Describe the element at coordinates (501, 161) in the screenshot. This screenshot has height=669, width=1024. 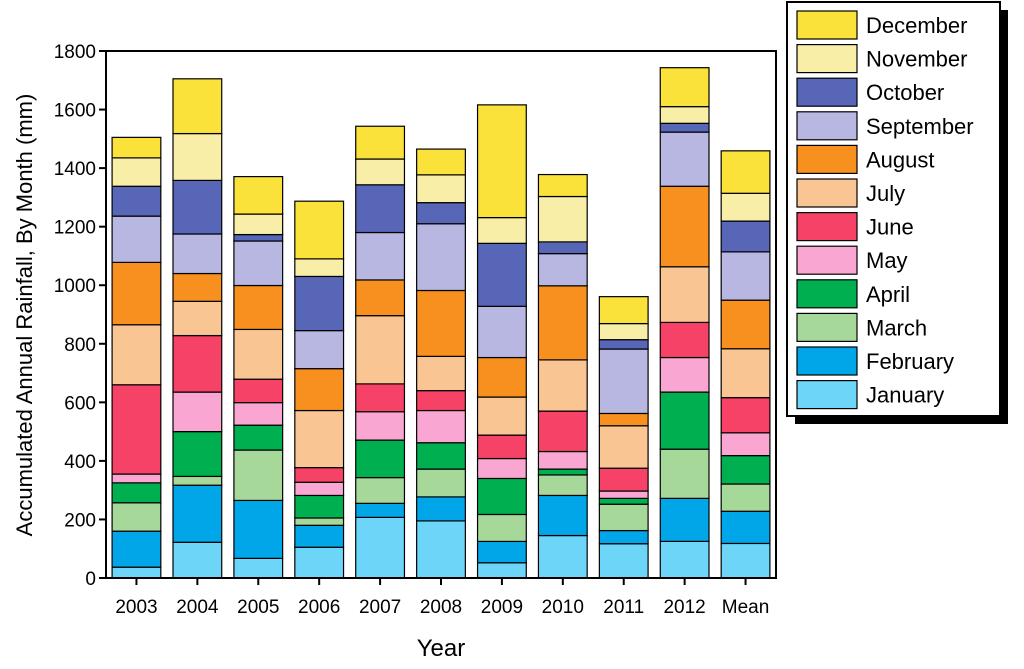
I see `bar-2009-december` at that location.